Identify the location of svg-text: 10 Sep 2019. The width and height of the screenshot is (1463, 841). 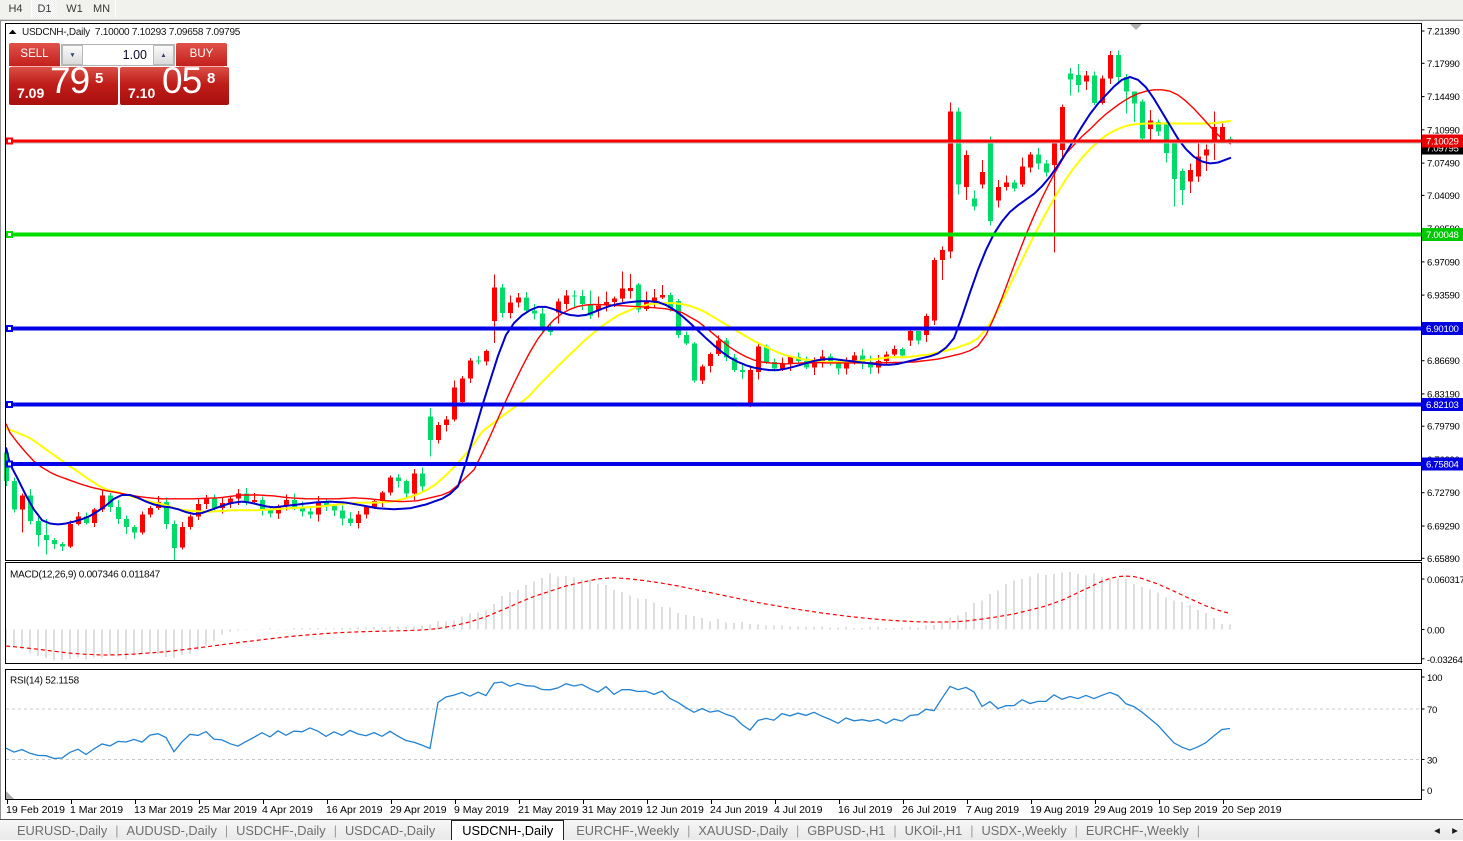
(1188, 810).